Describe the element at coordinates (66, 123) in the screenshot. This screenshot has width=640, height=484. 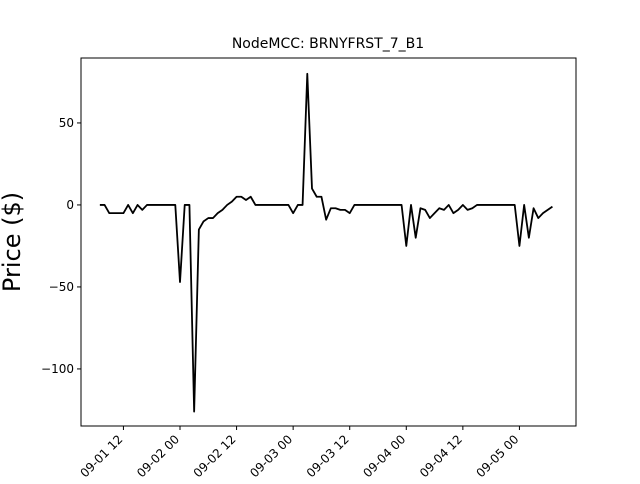
I see `y-tick-label: 50` at that location.